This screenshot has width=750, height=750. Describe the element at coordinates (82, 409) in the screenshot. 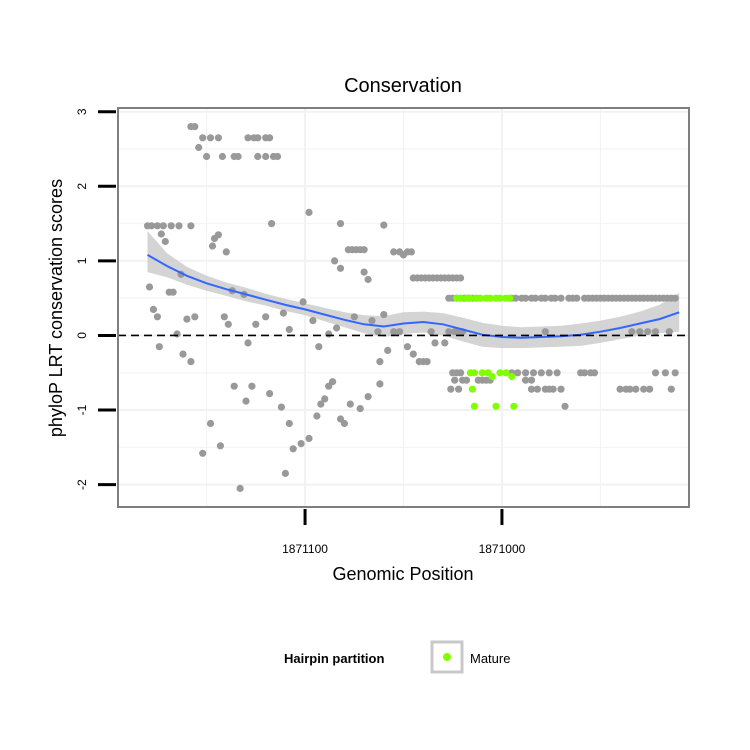

I see `y-tick-label: -1` at that location.